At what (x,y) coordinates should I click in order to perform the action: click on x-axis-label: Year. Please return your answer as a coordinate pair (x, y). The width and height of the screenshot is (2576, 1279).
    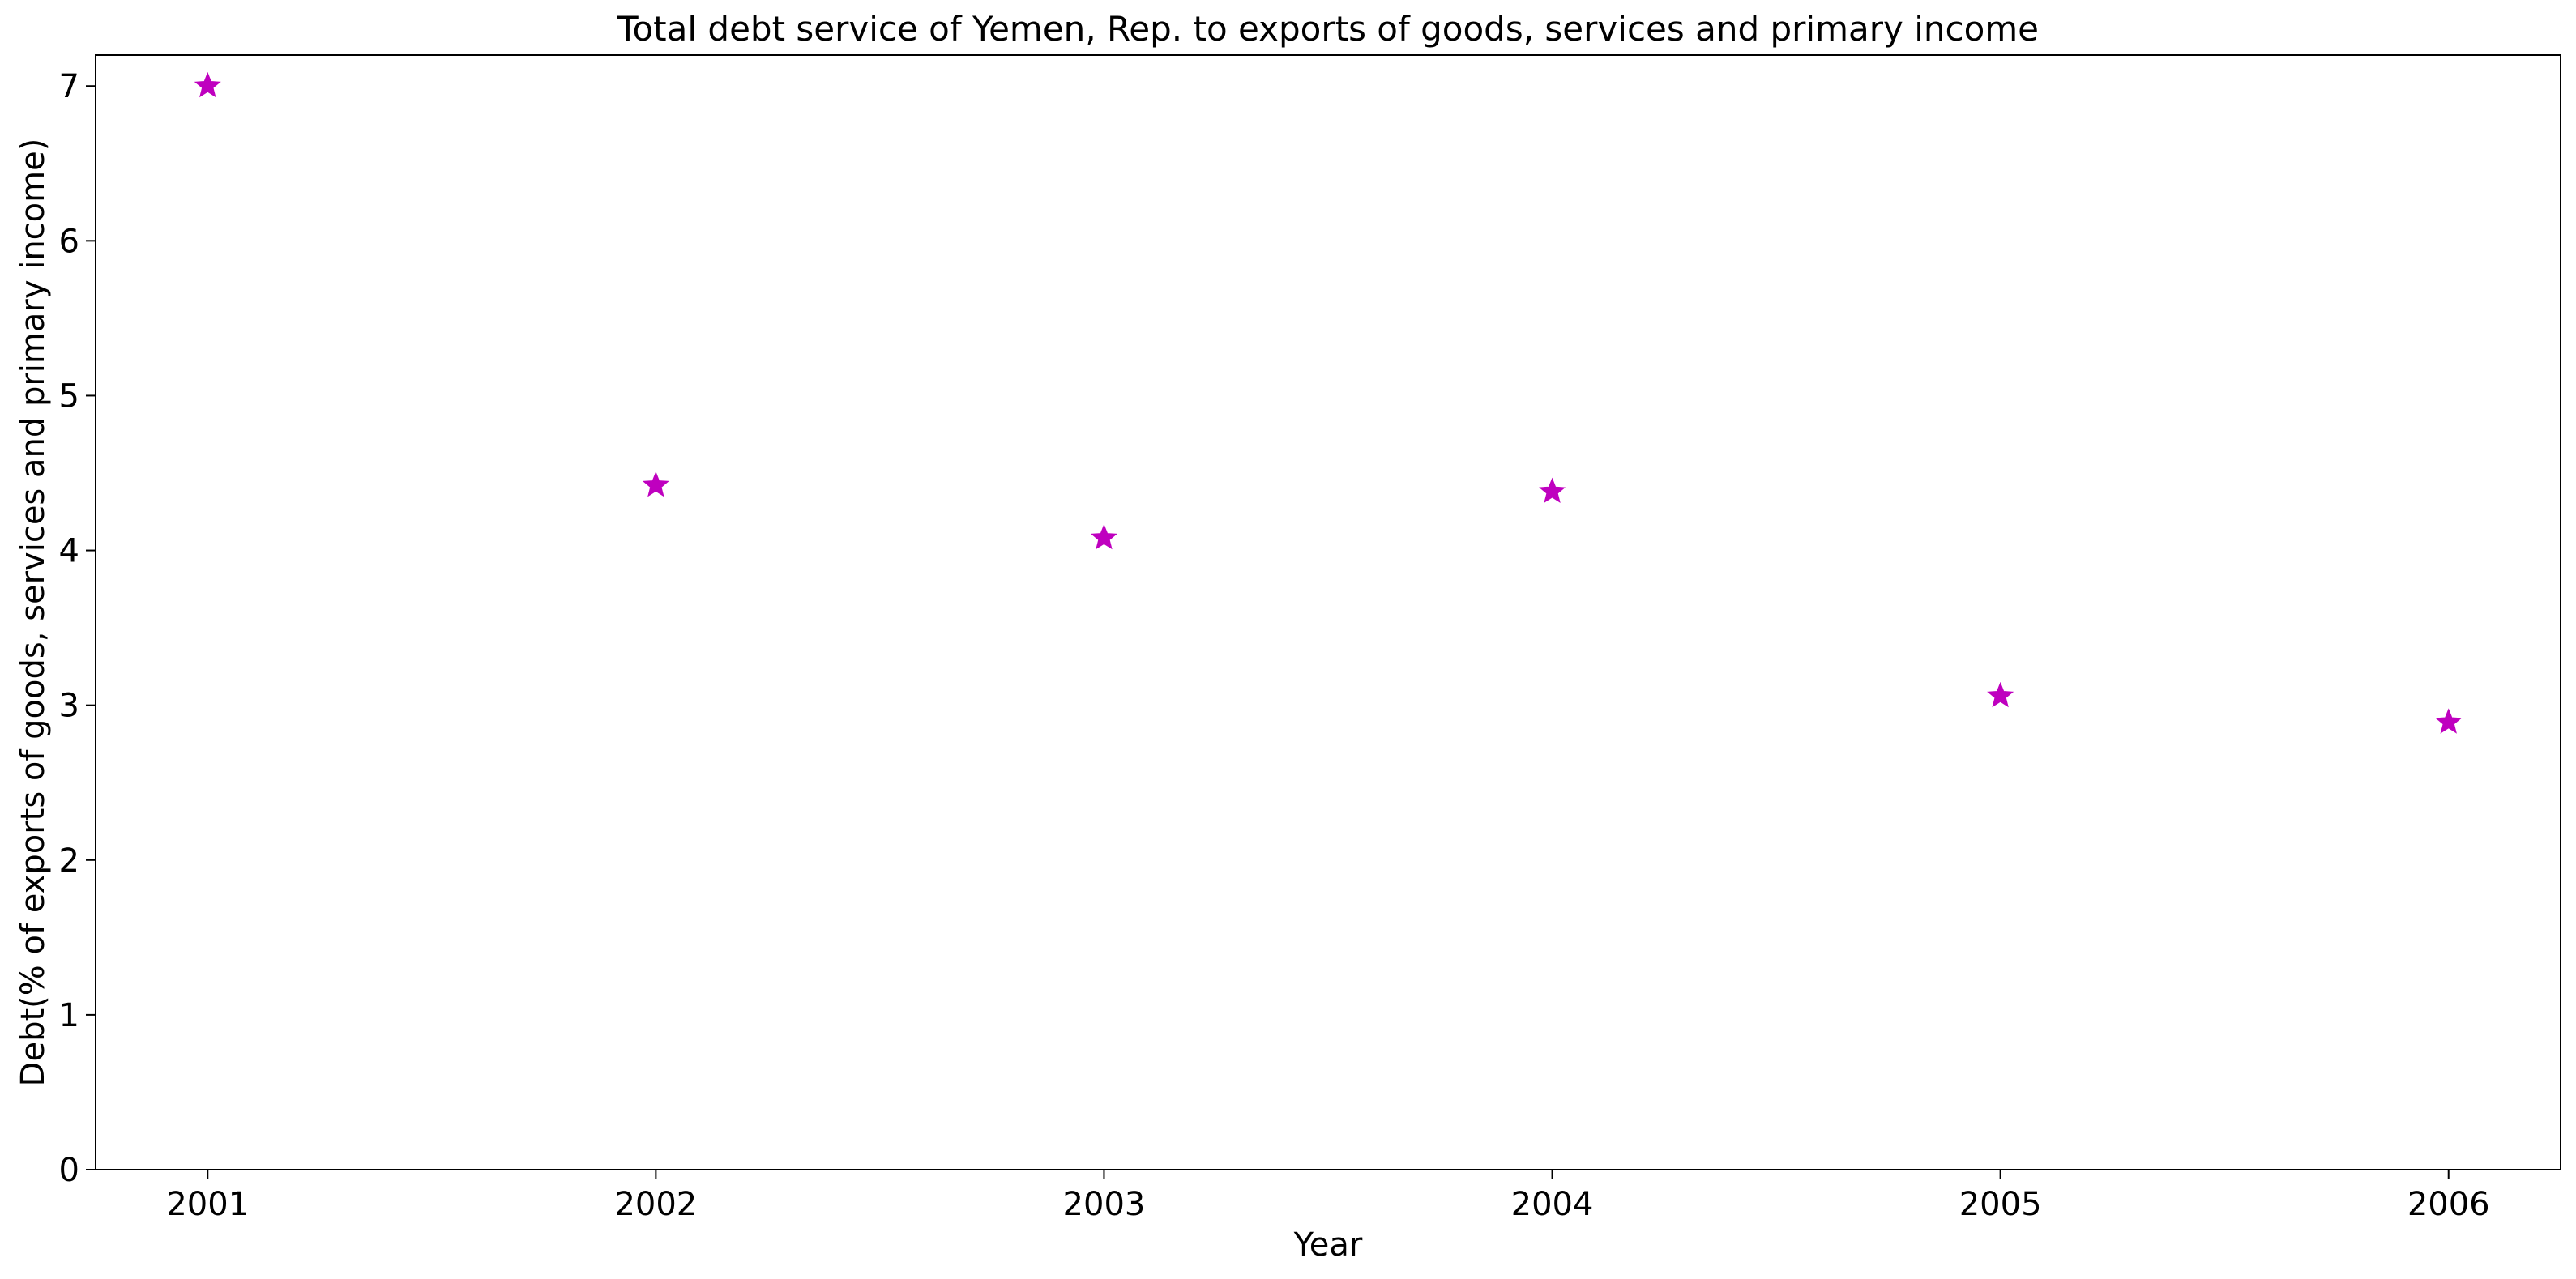
    Looking at the image, I should click on (1328, 1245).